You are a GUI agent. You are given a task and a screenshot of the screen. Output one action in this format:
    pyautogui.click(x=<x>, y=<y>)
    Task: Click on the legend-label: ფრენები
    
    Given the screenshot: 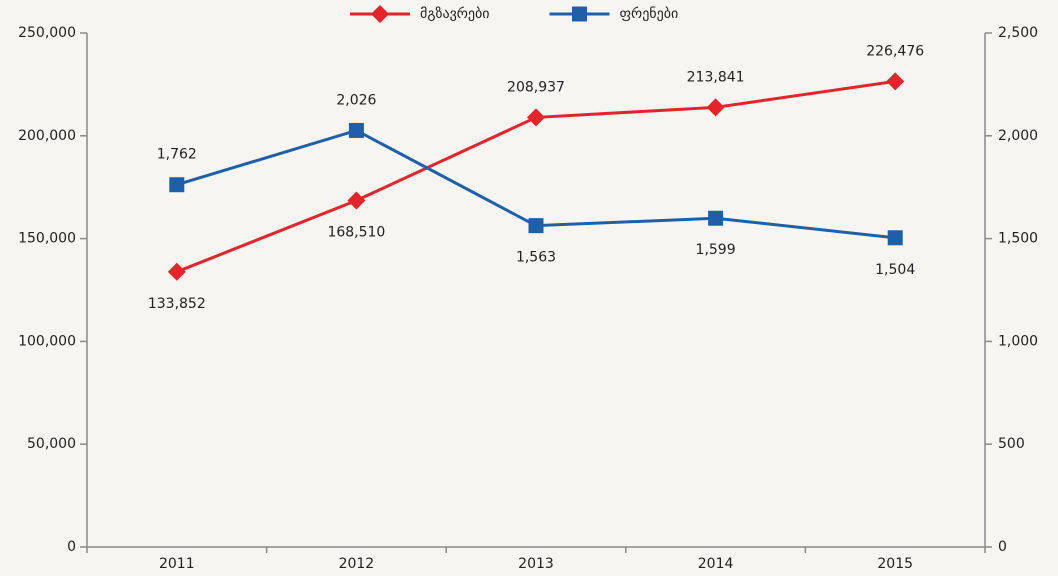 What is the action you would take?
    pyautogui.click(x=649, y=13)
    